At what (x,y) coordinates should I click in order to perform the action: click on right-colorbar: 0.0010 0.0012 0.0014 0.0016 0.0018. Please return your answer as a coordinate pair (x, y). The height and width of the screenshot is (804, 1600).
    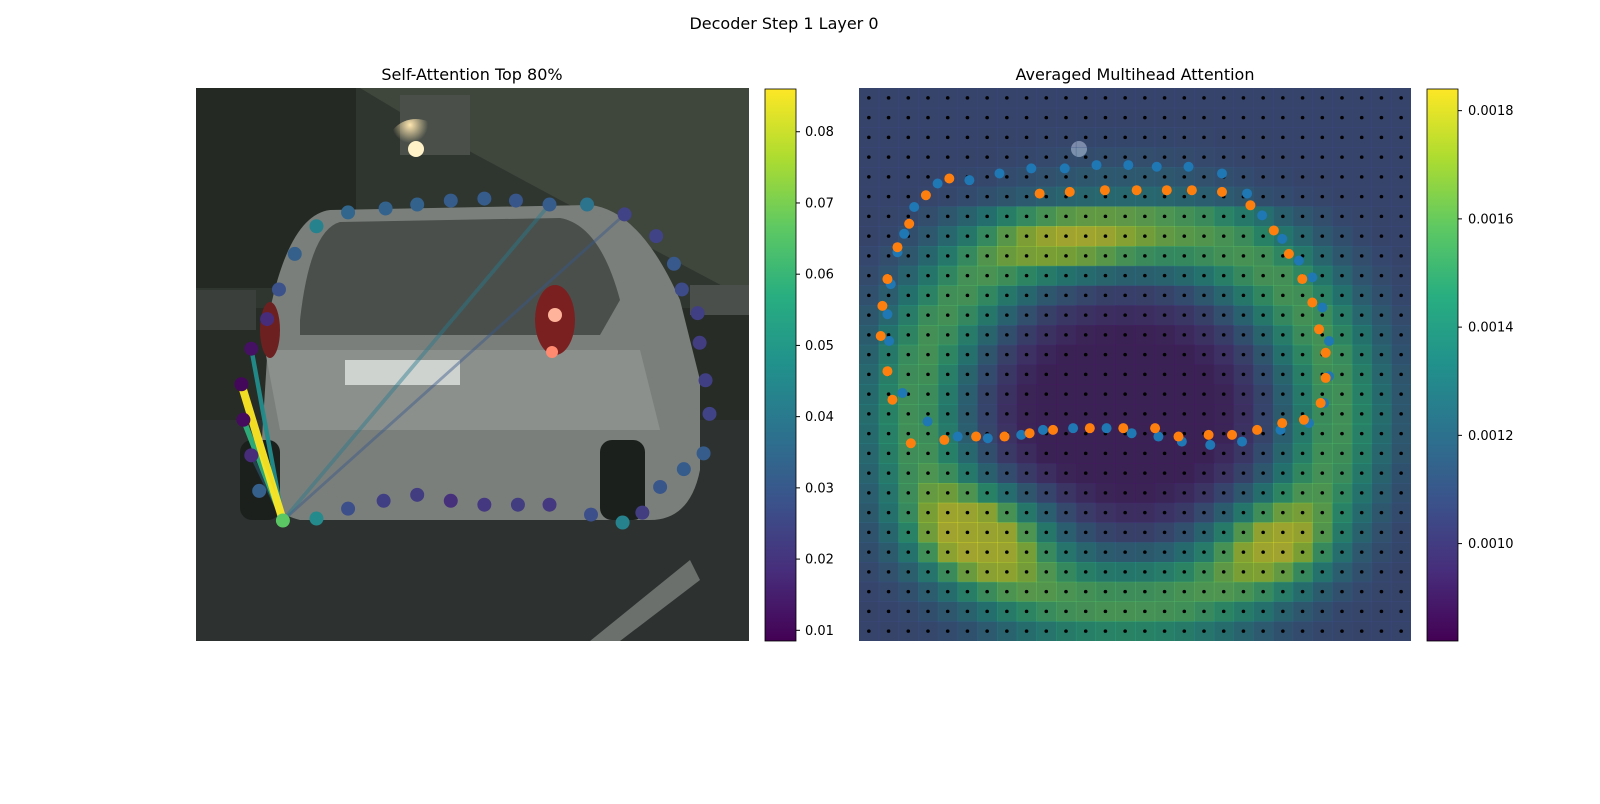
    Looking at the image, I should click on (1470, 365).